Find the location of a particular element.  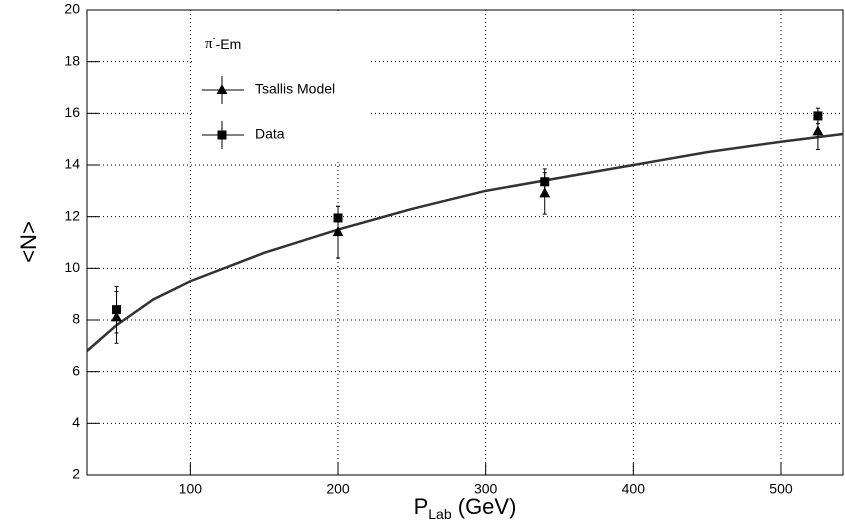

x-axis-label: PLab (GeV) is located at coordinates (465, 508).